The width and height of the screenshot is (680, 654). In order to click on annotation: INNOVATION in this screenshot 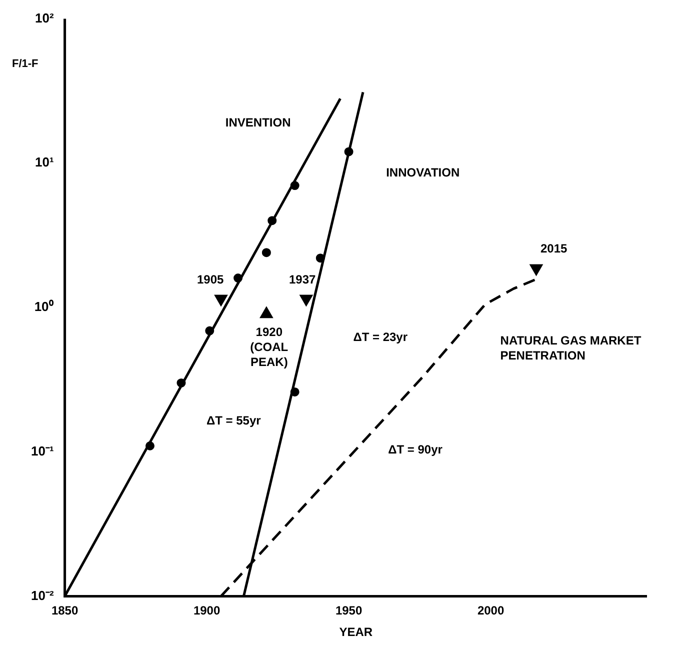, I will do `click(423, 172)`.